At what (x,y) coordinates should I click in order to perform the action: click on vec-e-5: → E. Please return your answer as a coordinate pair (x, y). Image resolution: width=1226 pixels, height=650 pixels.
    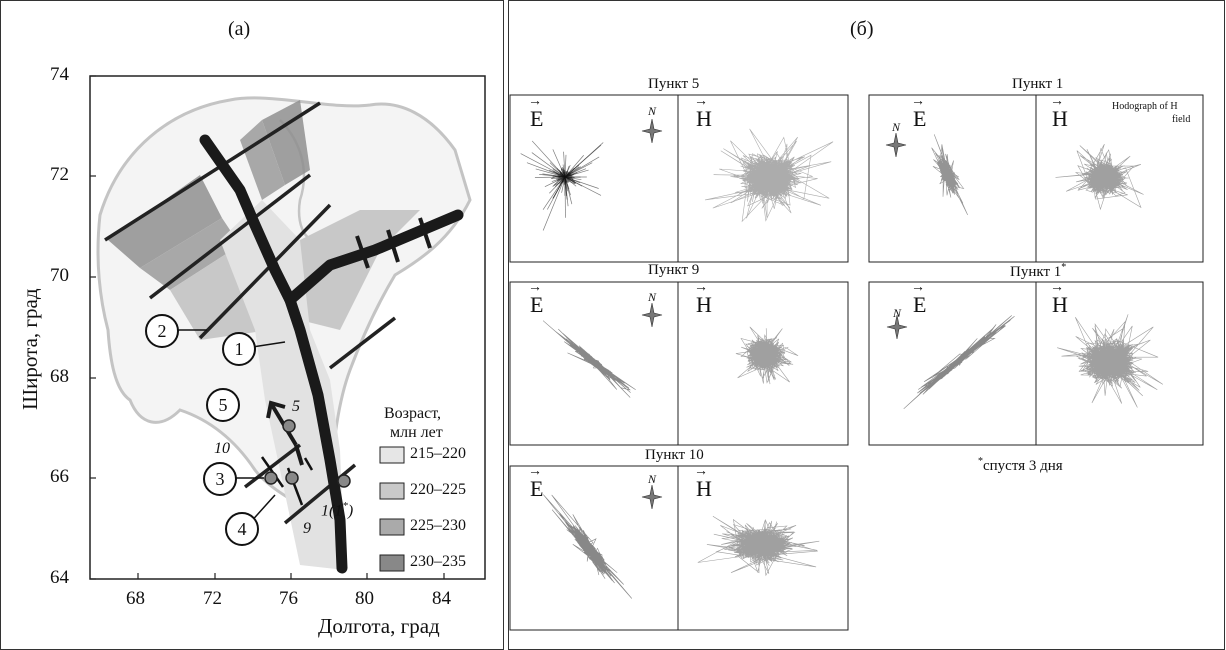
    Looking at the image, I should click on (536, 112).